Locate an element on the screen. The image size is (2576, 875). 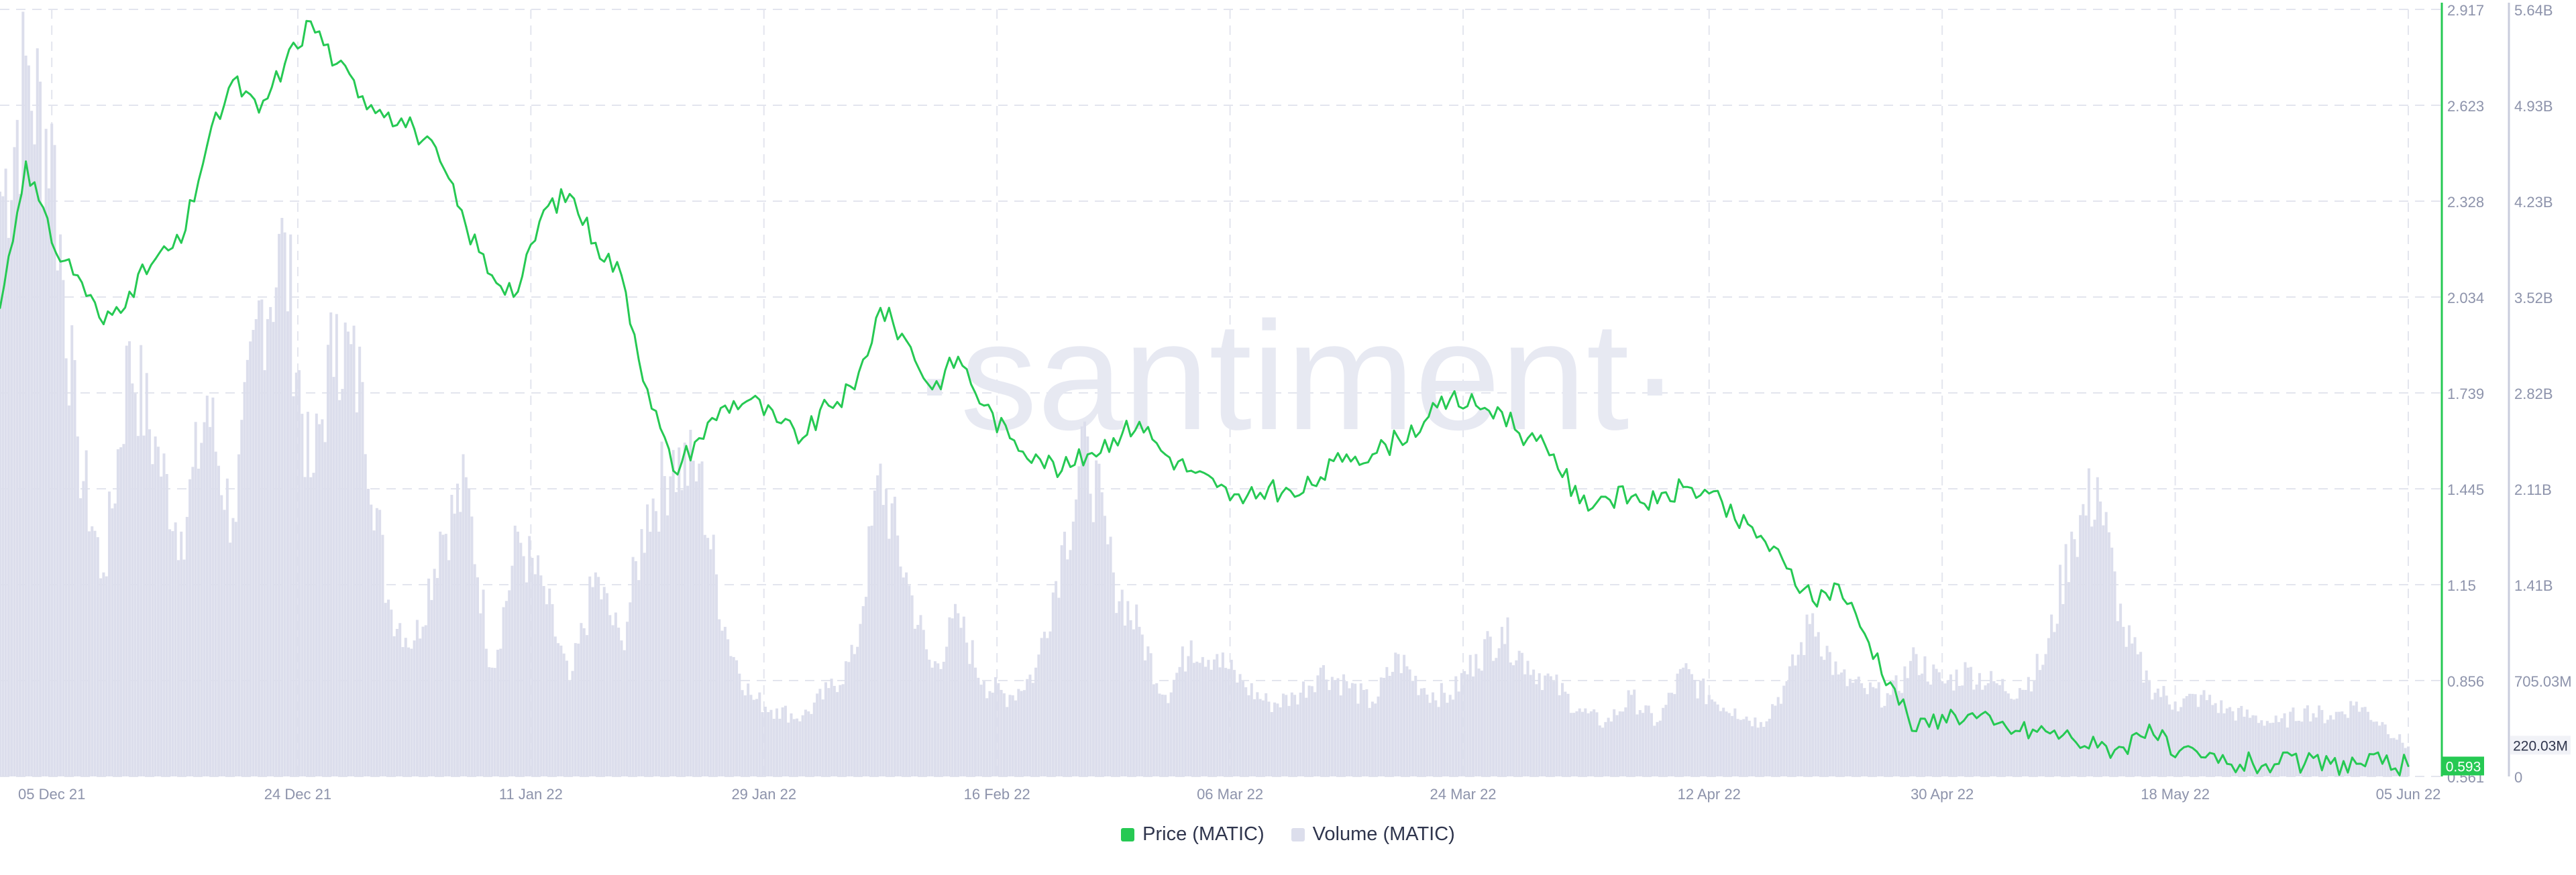
legend-item-volume: Volume (MATIC) is located at coordinates (1373, 834).